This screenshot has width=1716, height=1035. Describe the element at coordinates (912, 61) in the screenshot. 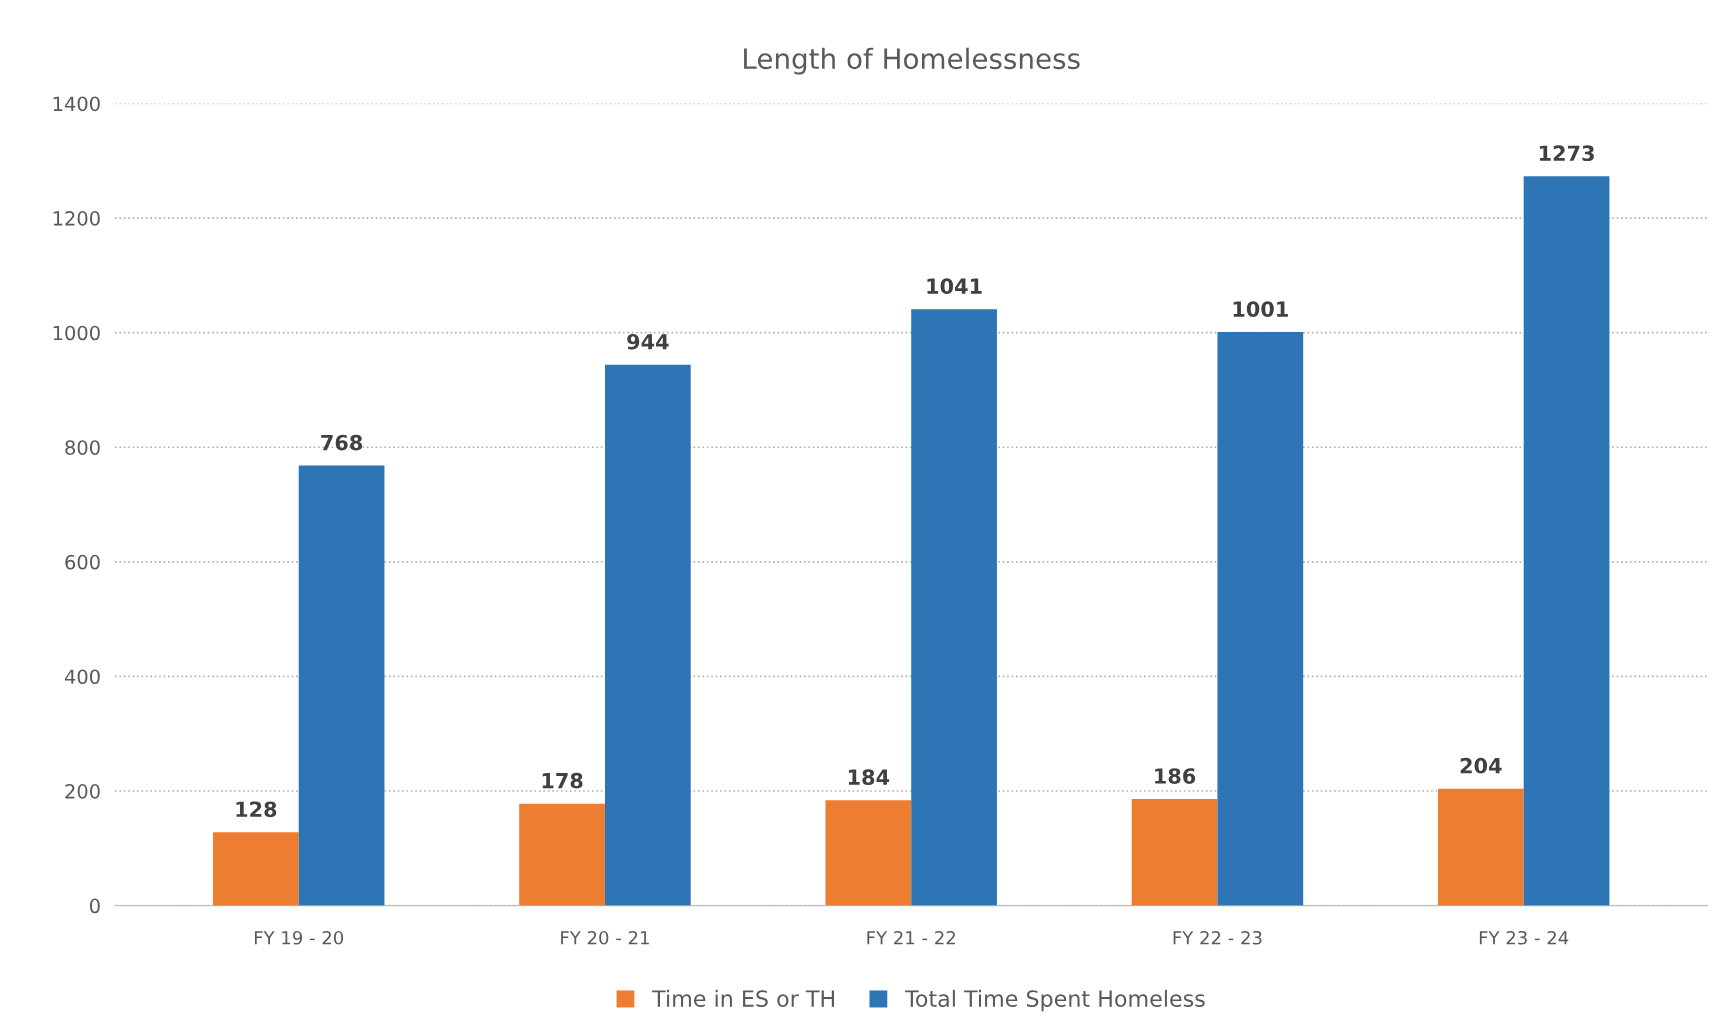

I see `chart-title: Length of Homelessness` at that location.